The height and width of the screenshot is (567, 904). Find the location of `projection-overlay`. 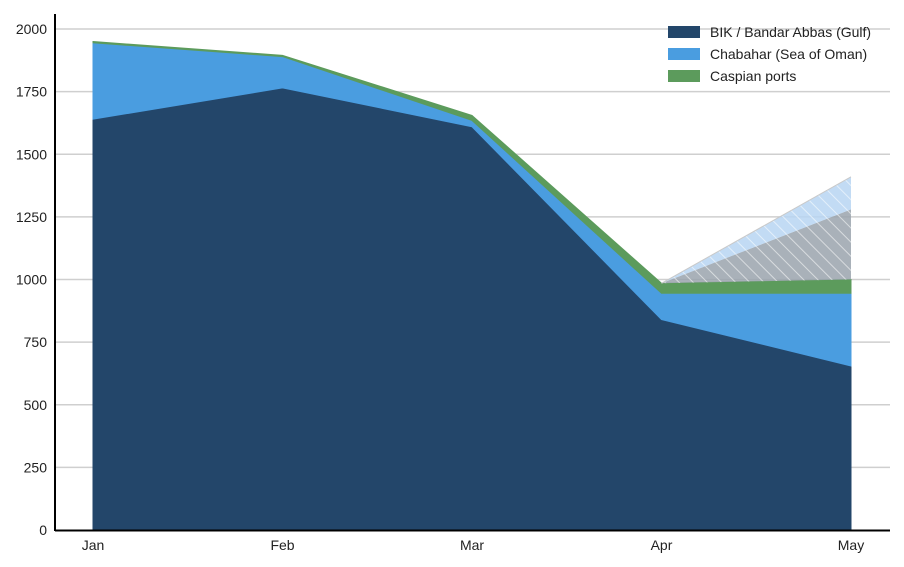

projection-overlay is located at coordinates (756, 230).